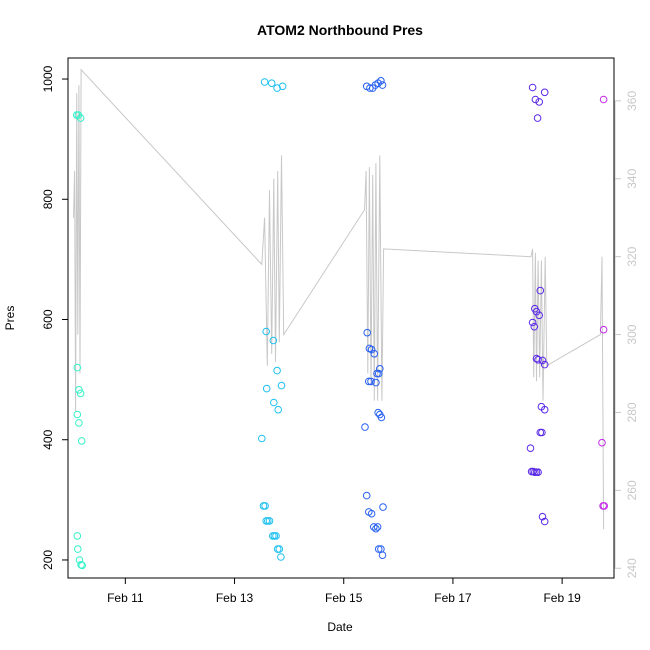  I want to click on y-tick-label: 200, so click(48, 560).